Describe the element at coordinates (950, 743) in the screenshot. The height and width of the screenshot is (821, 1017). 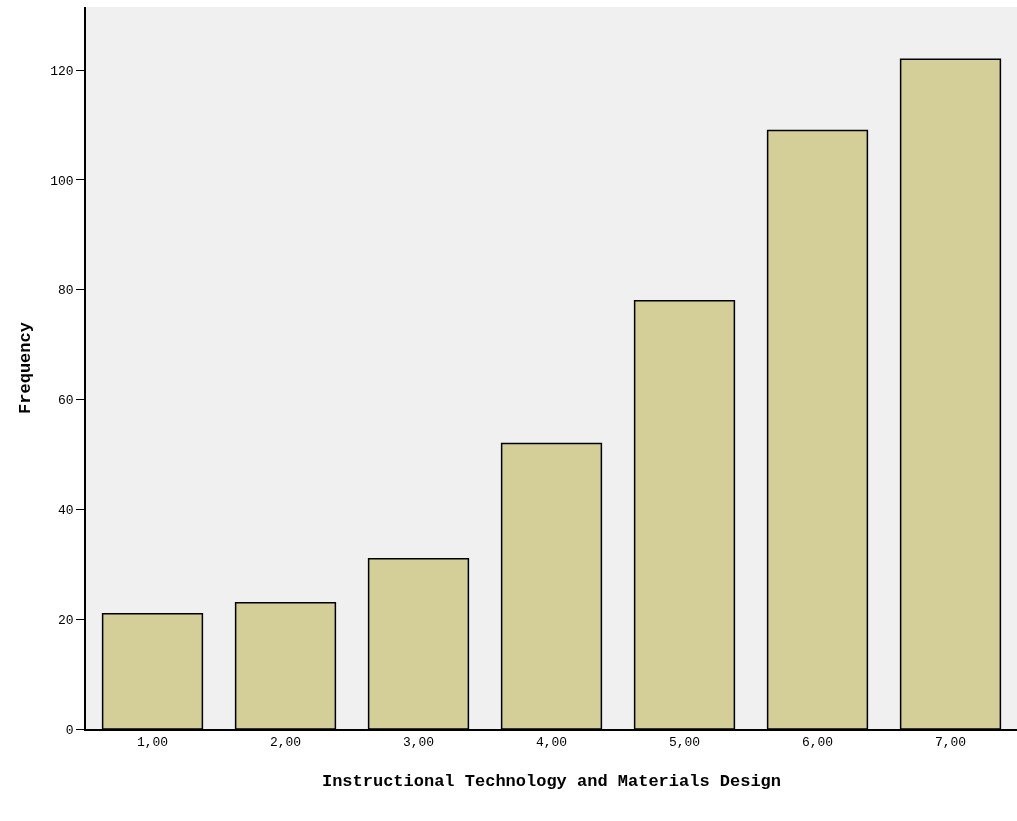
I see `x-tick-label: 7,00` at that location.